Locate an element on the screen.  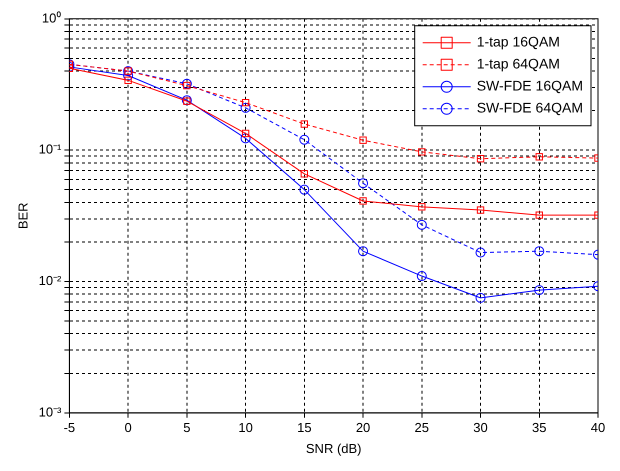
x-tick-label: 20 is located at coordinates (363, 428).